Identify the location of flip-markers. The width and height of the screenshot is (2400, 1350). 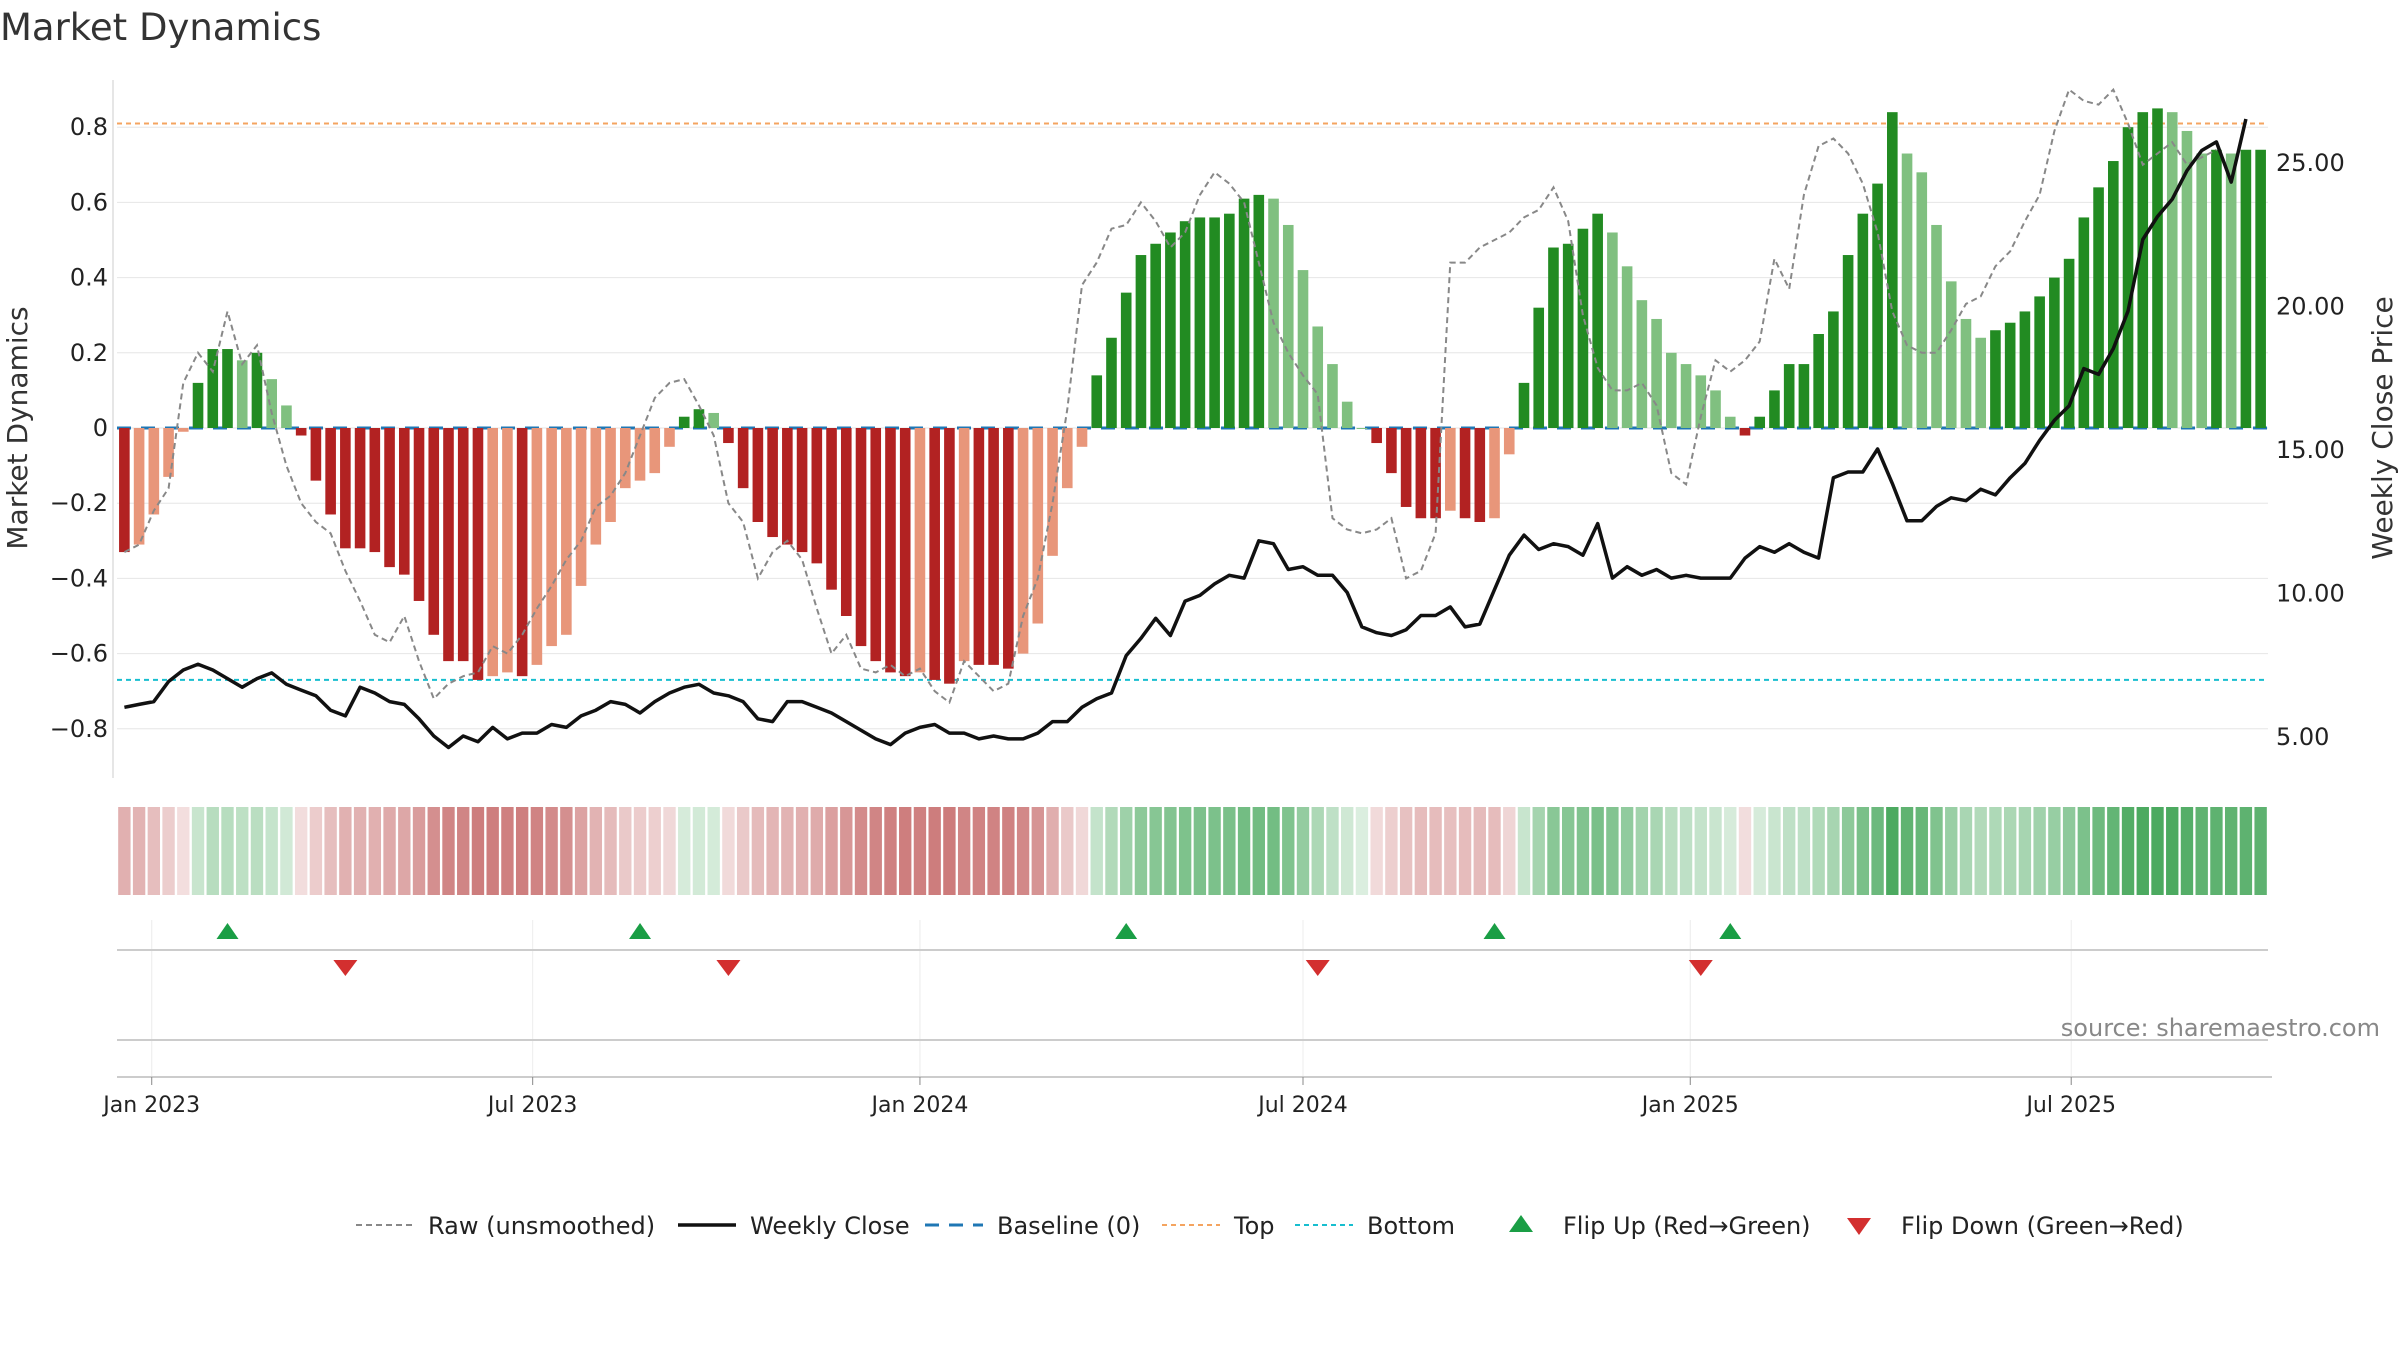
(1192, 982).